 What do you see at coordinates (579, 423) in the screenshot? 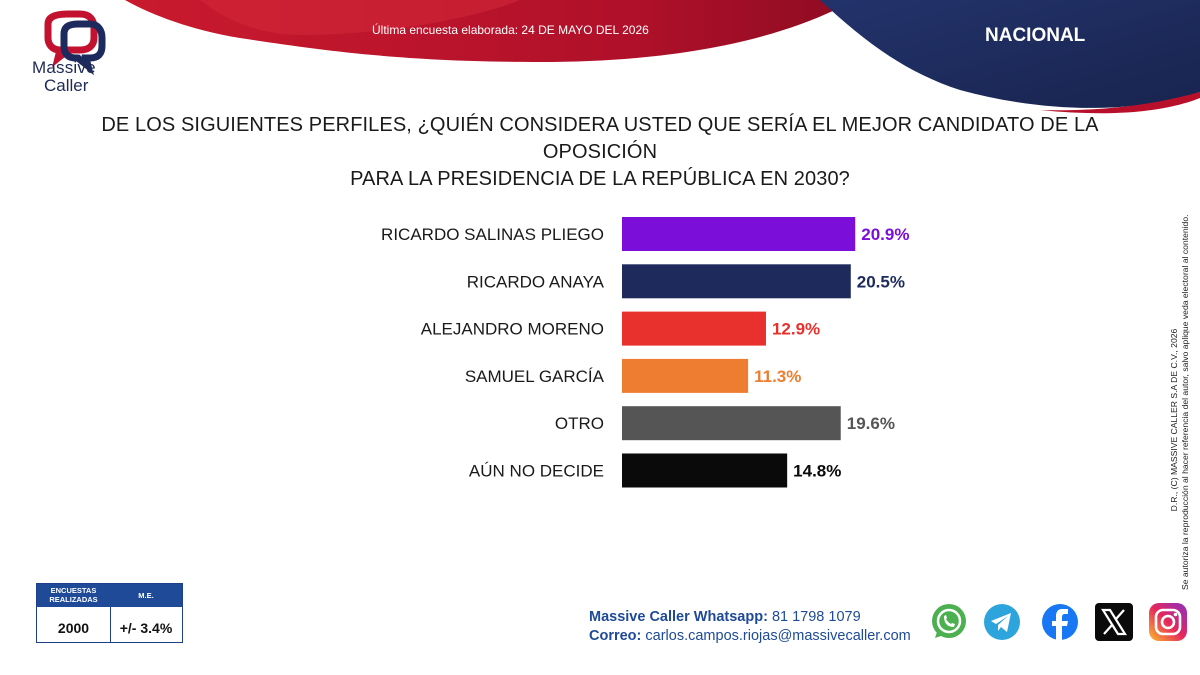
I see `category-label: OTRO` at bounding box center [579, 423].